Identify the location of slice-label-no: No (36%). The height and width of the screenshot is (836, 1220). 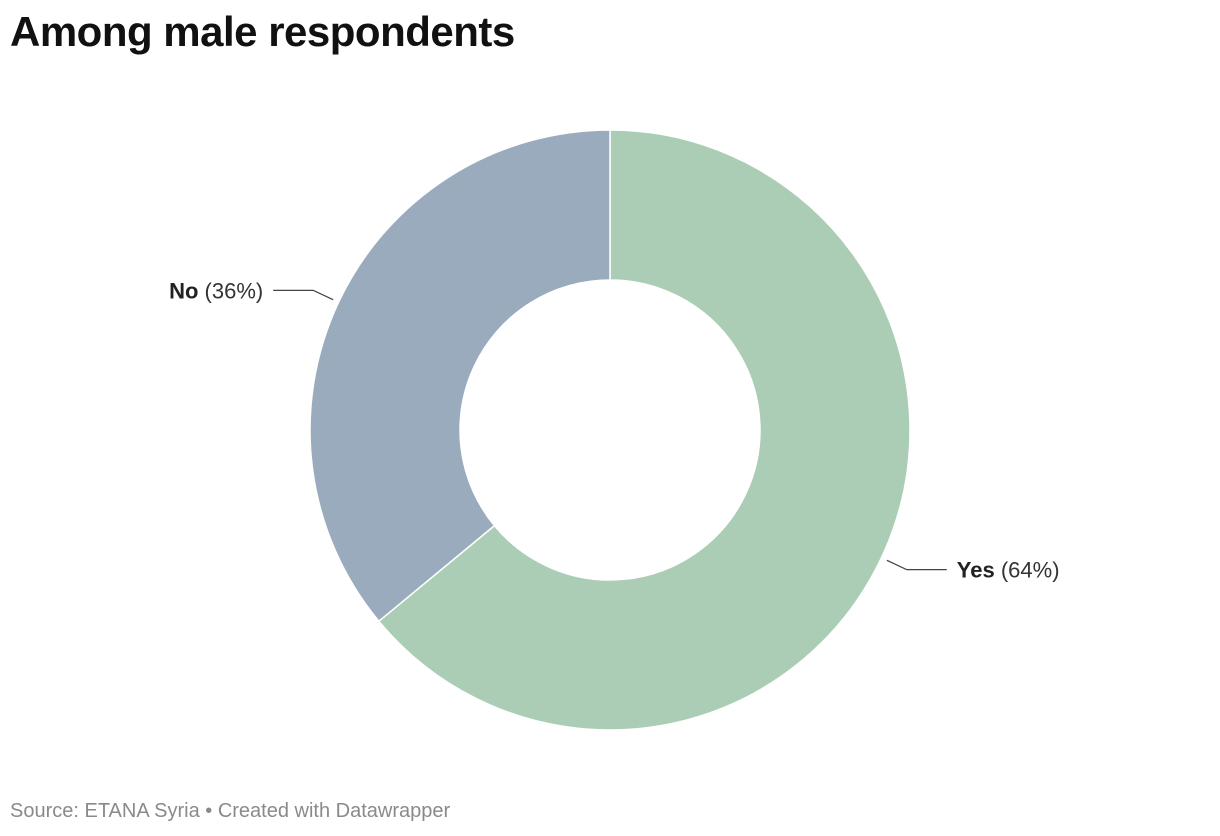
(216, 290).